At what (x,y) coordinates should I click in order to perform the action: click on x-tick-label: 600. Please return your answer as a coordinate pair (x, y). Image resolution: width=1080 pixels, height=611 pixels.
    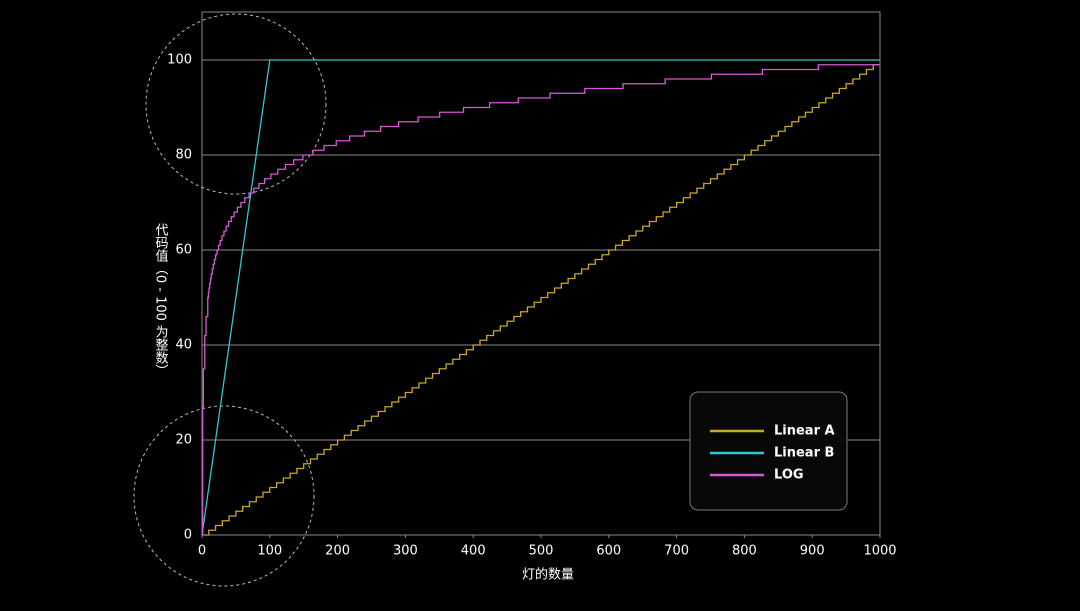
    Looking at the image, I should click on (608, 551).